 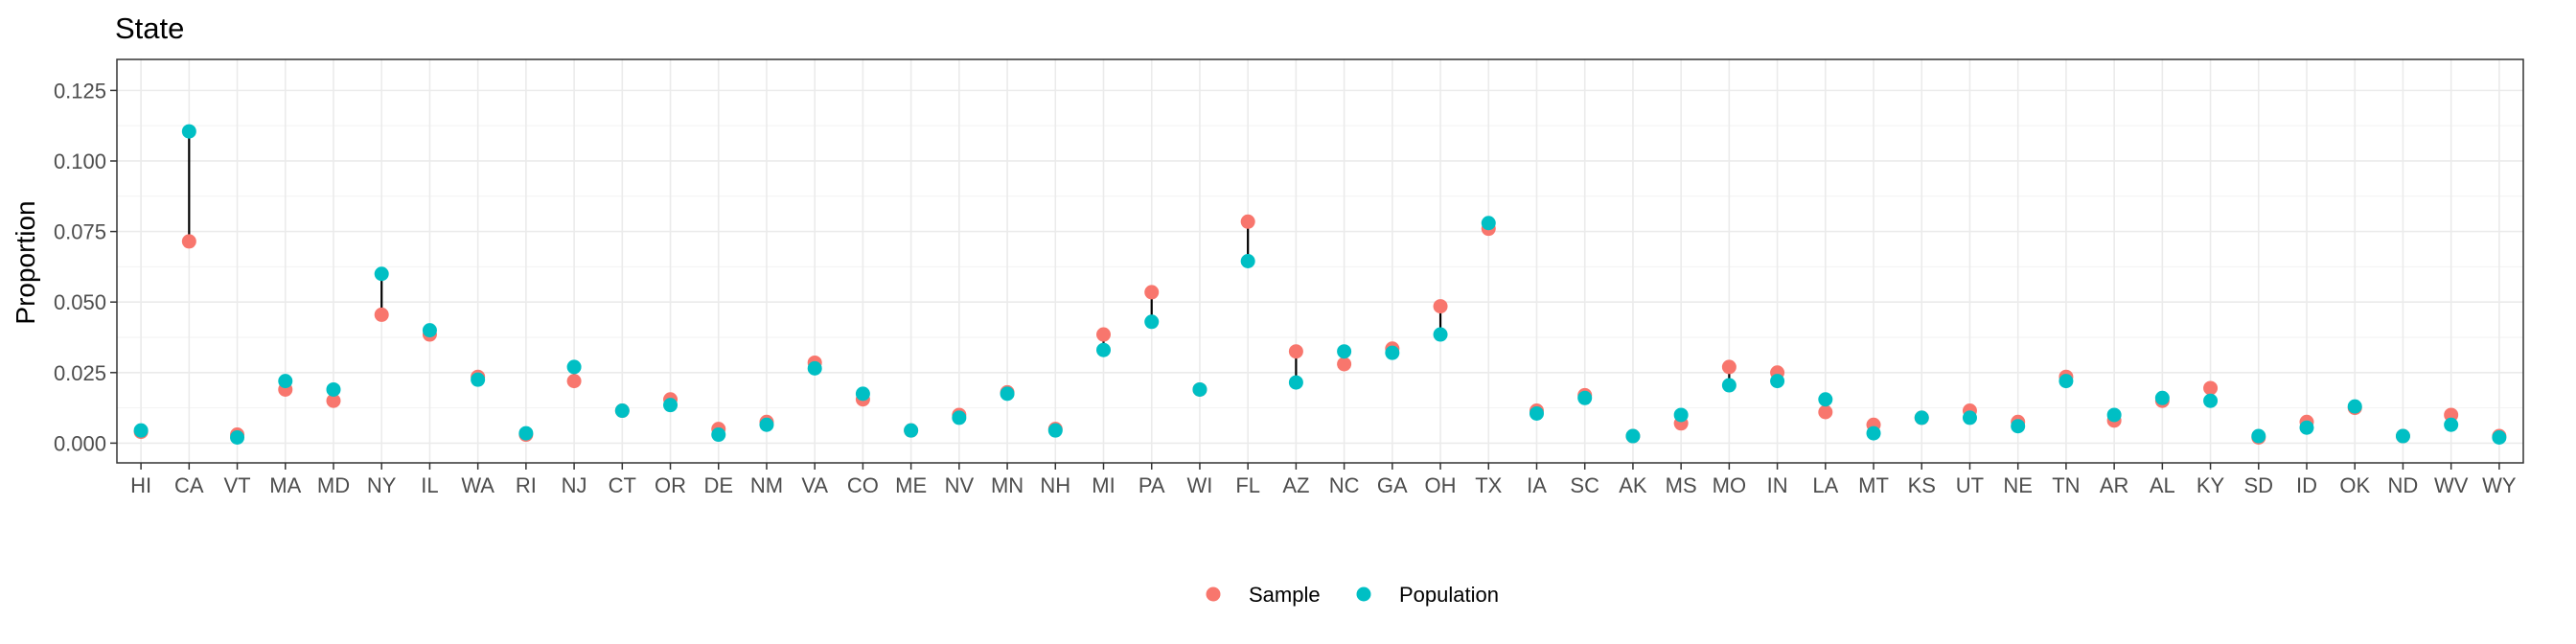 I want to click on x-tick-label: NY, so click(x=382, y=485).